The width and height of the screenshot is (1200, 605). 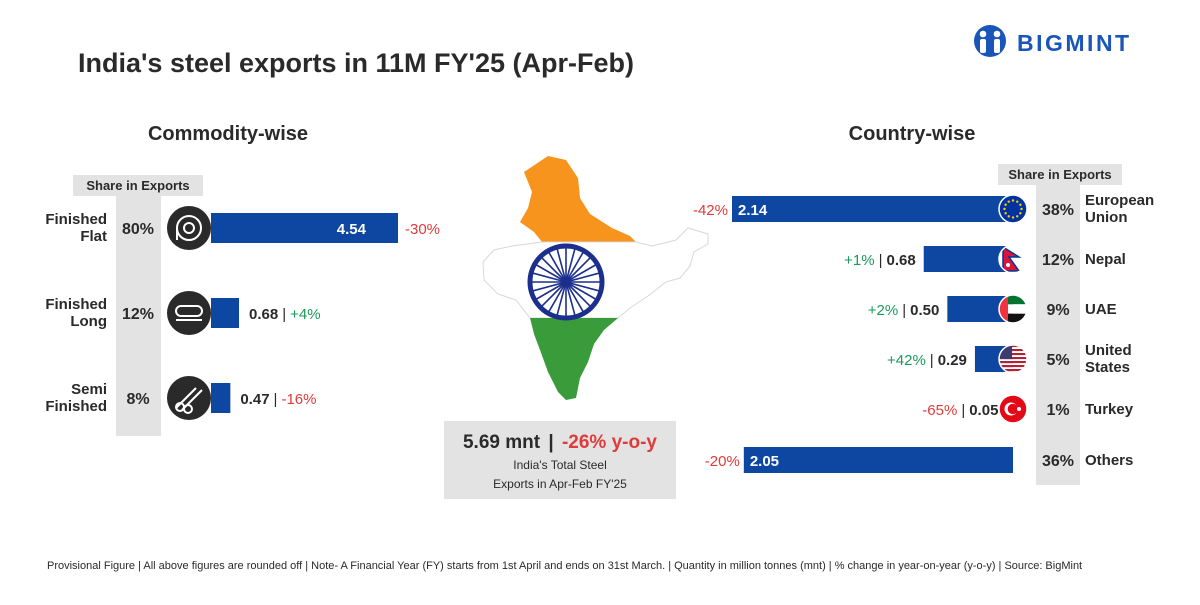 I want to click on turkey-flag-icon, so click(x=1013, y=409).